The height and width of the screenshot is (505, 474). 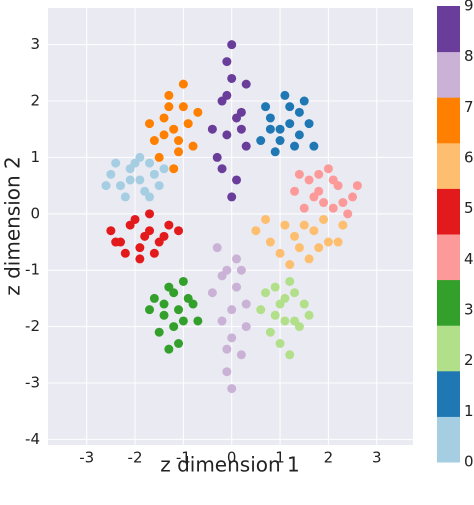 What do you see at coordinates (469, 360) in the screenshot?
I see `colorbar-tick-label: 2` at bounding box center [469, 360].